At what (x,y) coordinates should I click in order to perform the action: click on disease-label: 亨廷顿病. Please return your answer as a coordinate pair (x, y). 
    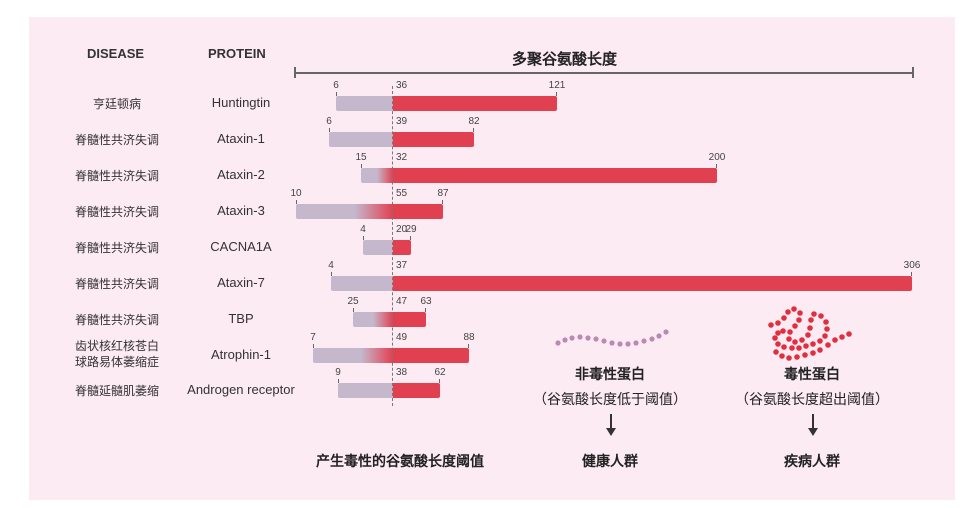
    Looking at the image, I should click on (116, 104).